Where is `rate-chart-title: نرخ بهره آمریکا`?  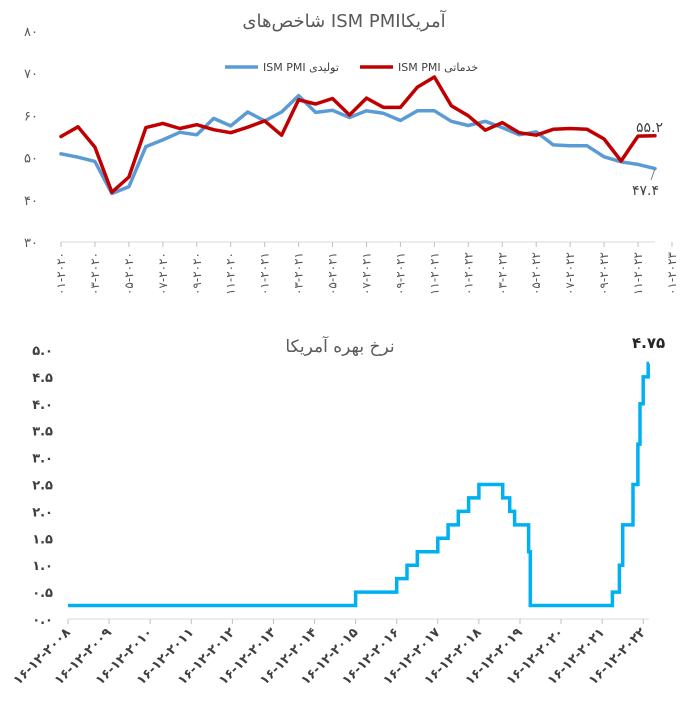
rate-chart-title: نرخ بهره آمریکا is located at coordinates (339, 346).